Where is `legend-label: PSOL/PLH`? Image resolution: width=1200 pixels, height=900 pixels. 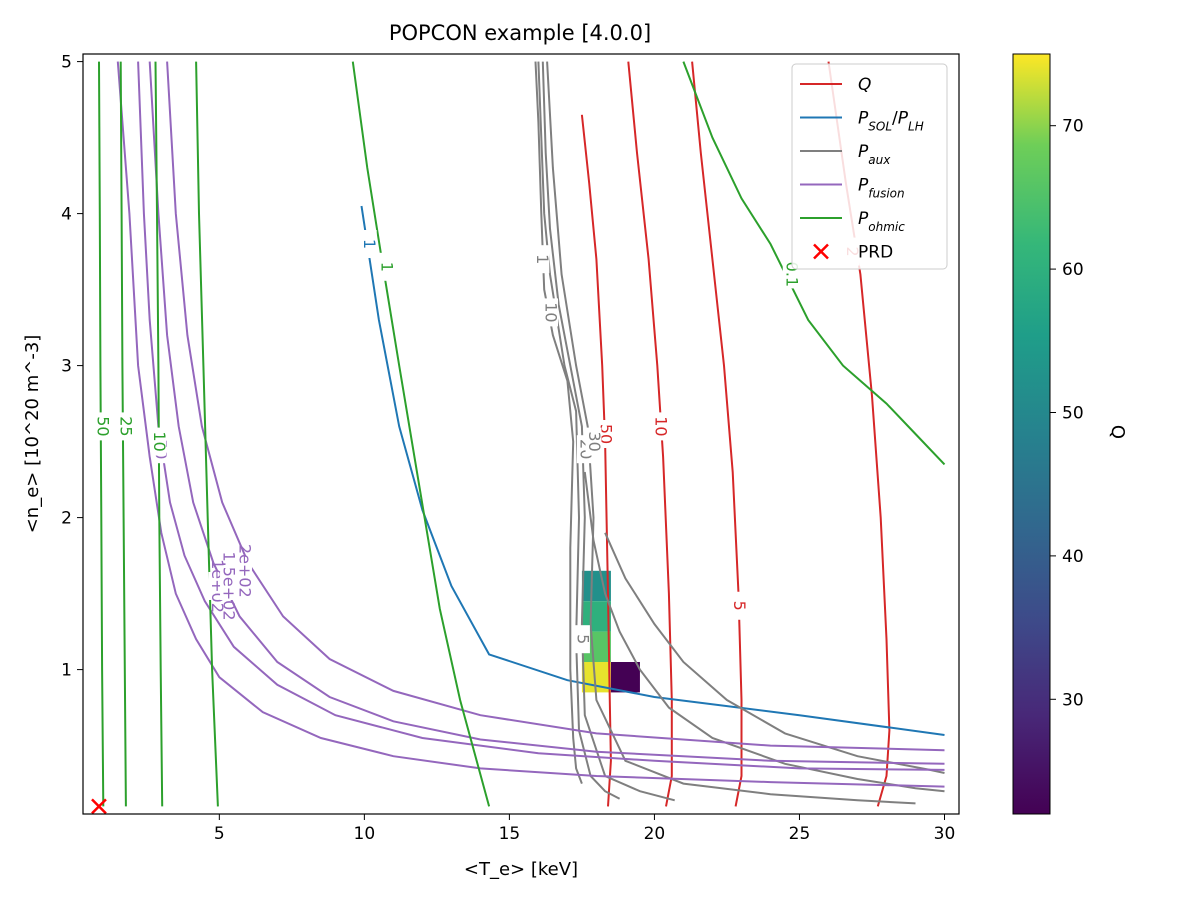
legend-label: PSOL/PLH is located at coordinates (891, 121).